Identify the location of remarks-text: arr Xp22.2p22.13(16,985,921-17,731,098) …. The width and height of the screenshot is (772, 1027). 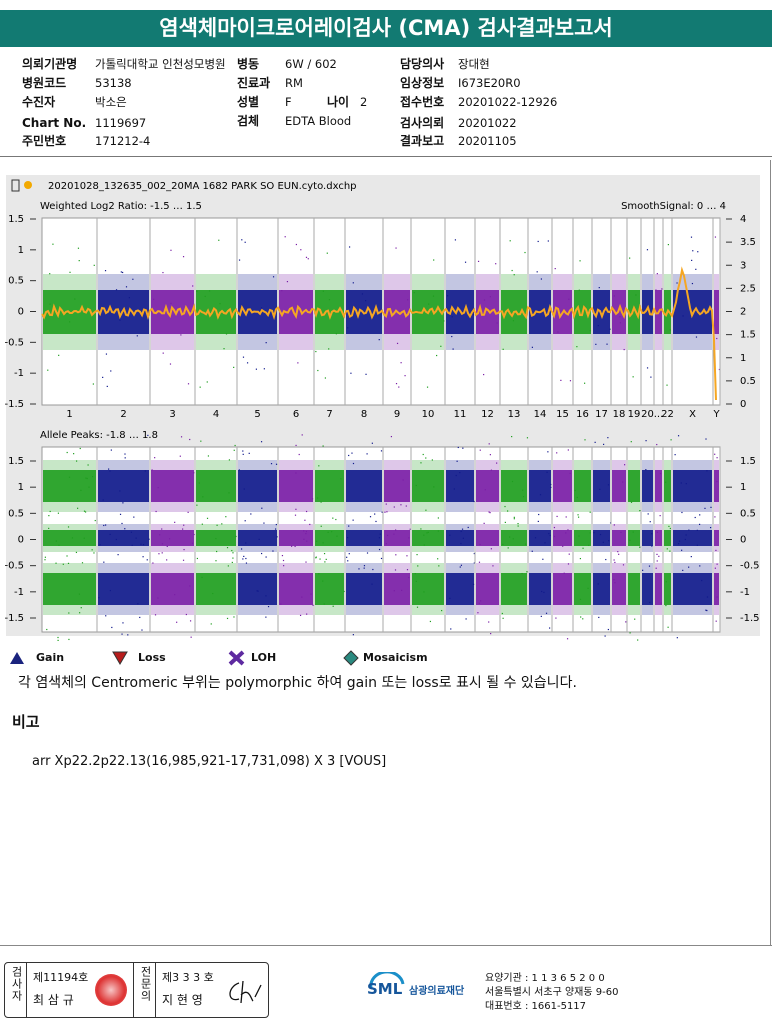
(209, 761).